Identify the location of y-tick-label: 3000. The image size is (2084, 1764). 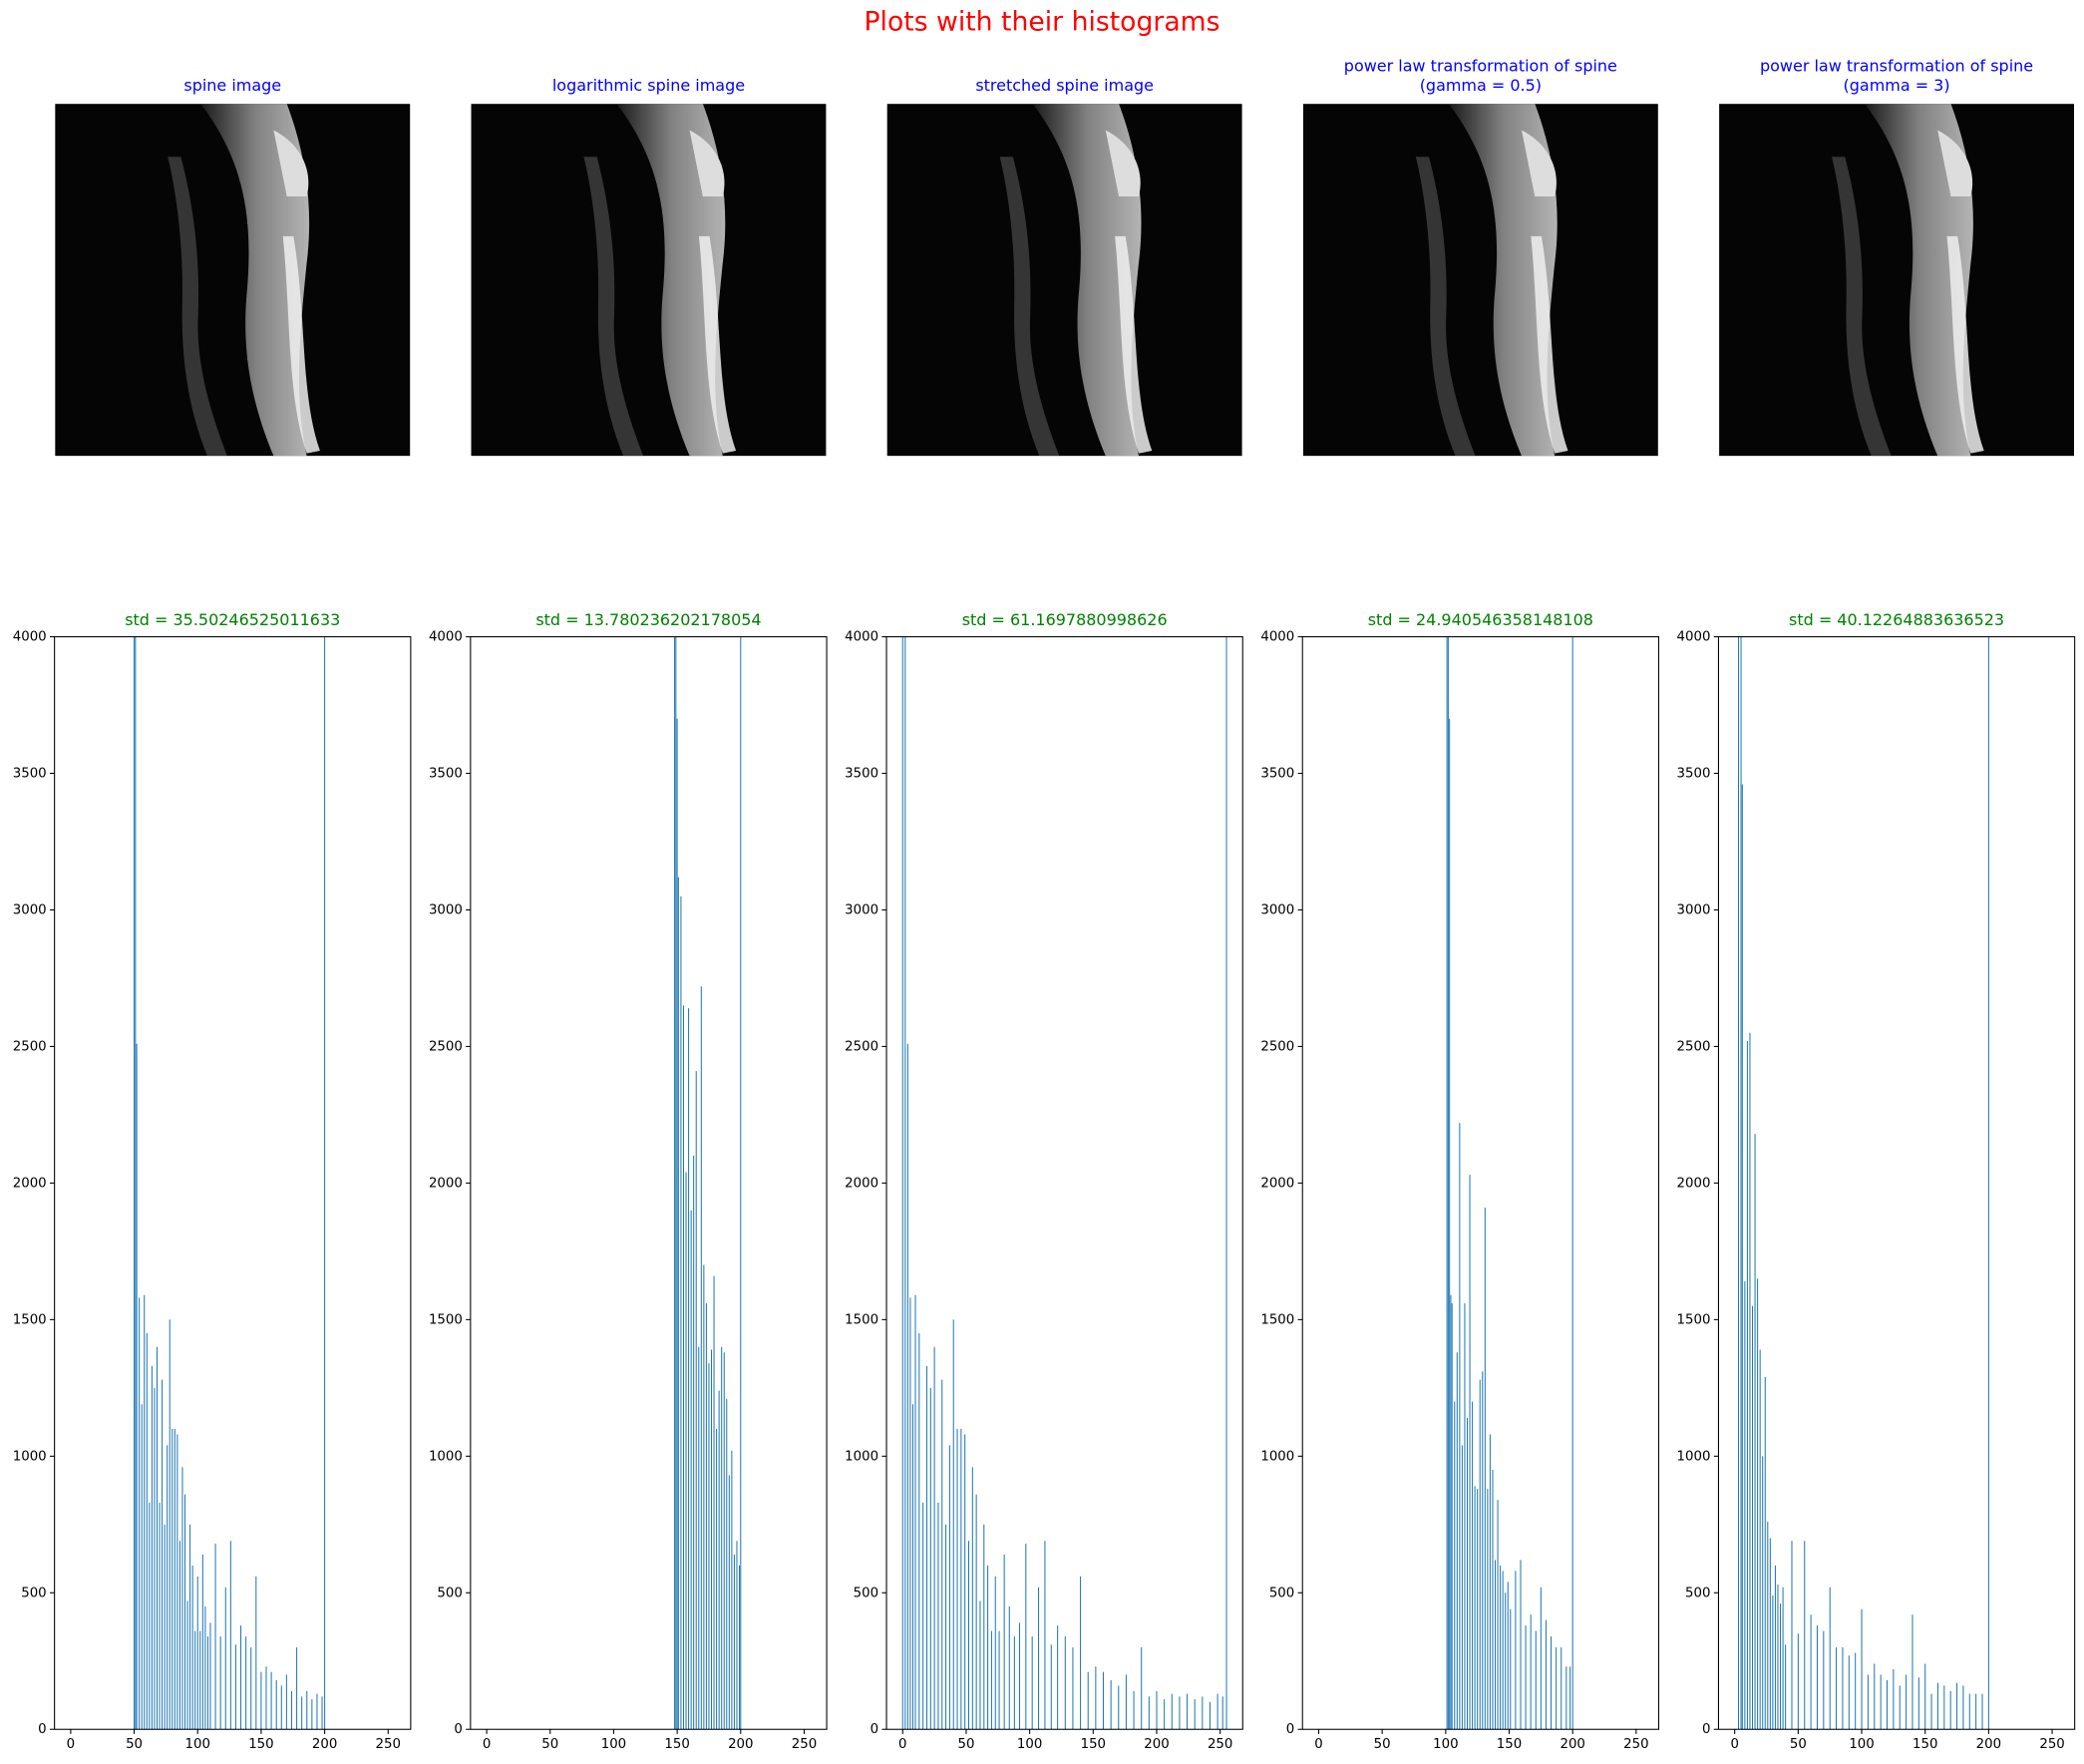
(30, 910).